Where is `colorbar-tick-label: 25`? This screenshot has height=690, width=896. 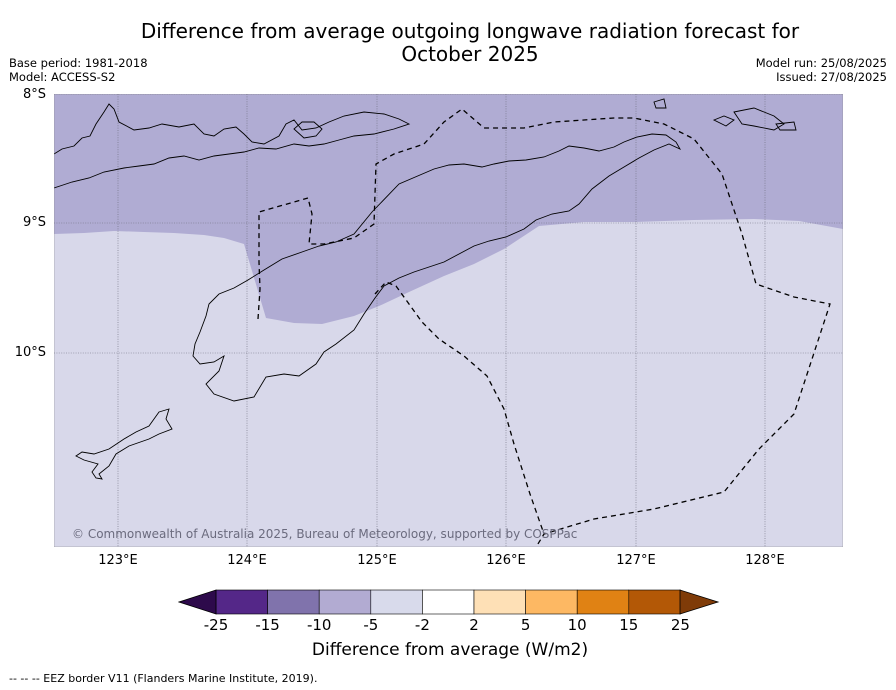 colorbar-tick-label: 25 is located at coordinates (680, 625).